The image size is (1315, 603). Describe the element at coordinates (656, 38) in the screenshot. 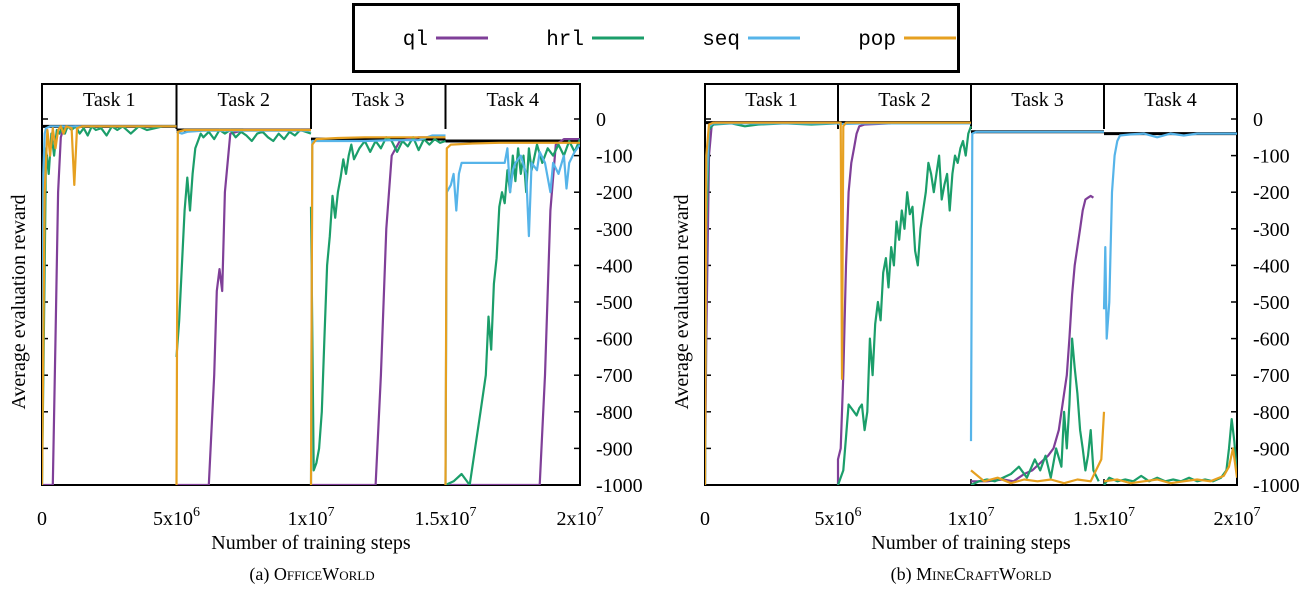

I see `legend: ql hrl seq pop` at that location.